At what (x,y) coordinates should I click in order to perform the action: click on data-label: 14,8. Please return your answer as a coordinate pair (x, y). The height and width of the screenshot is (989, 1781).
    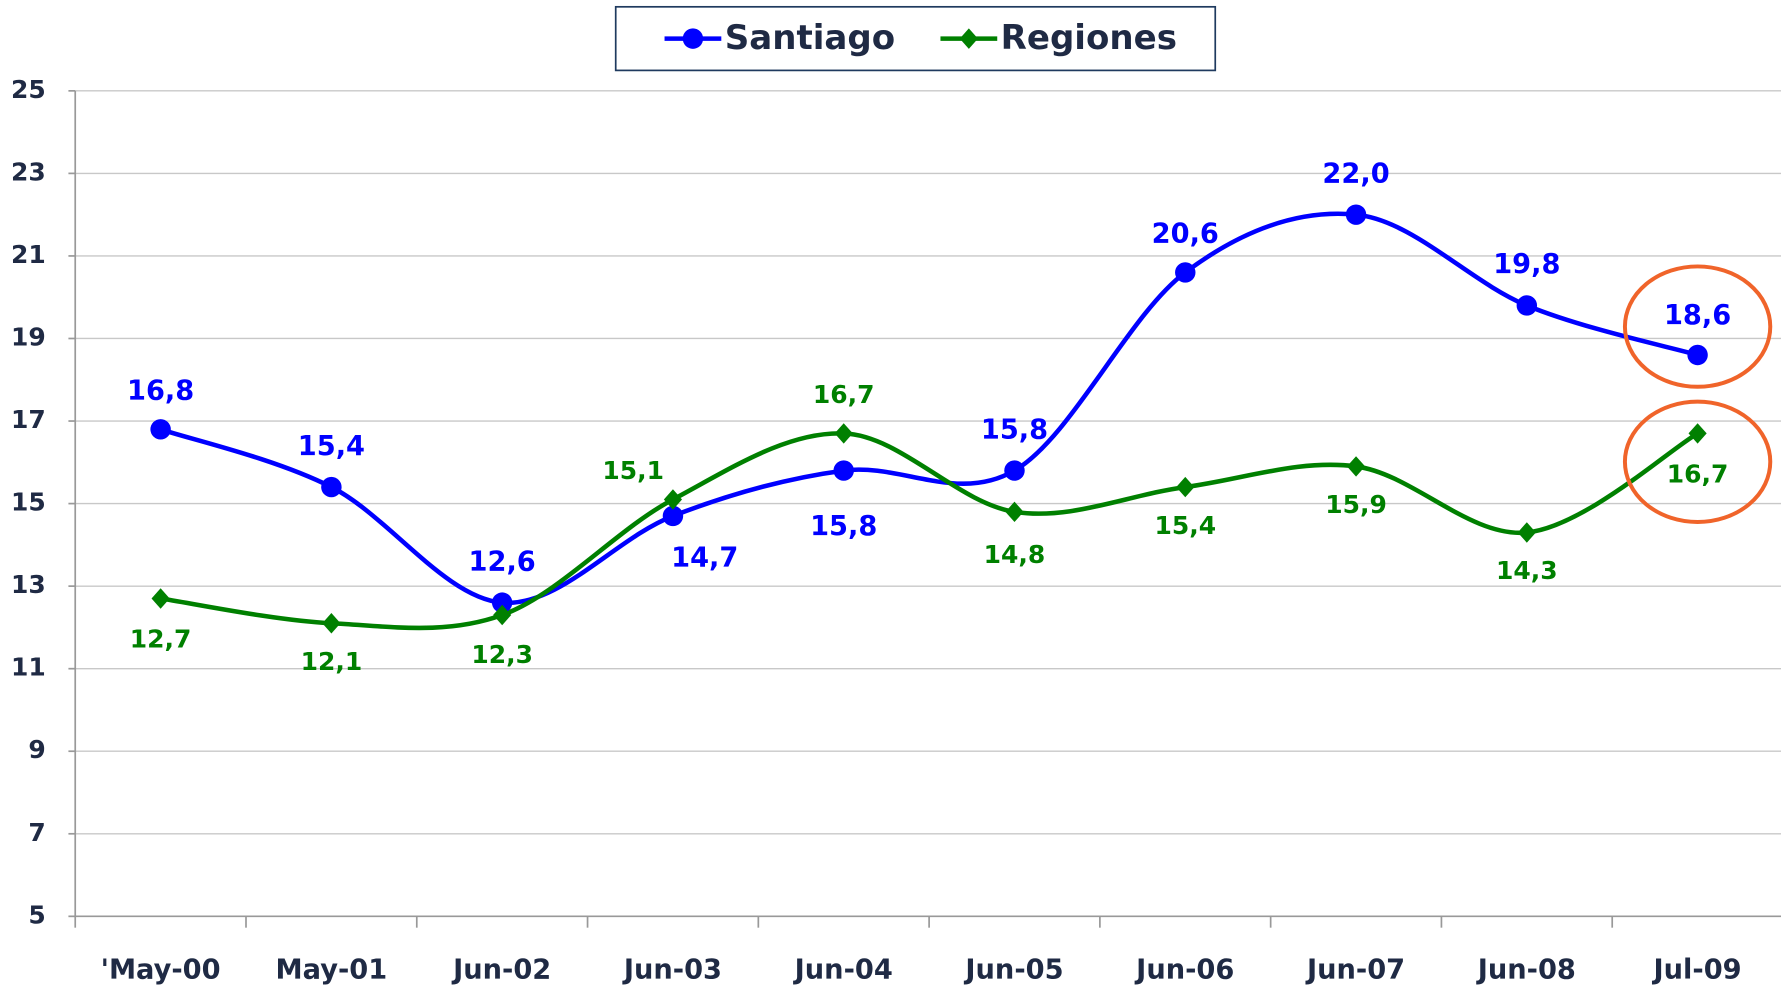
    Looking at the image, I should click on (1015, 554).